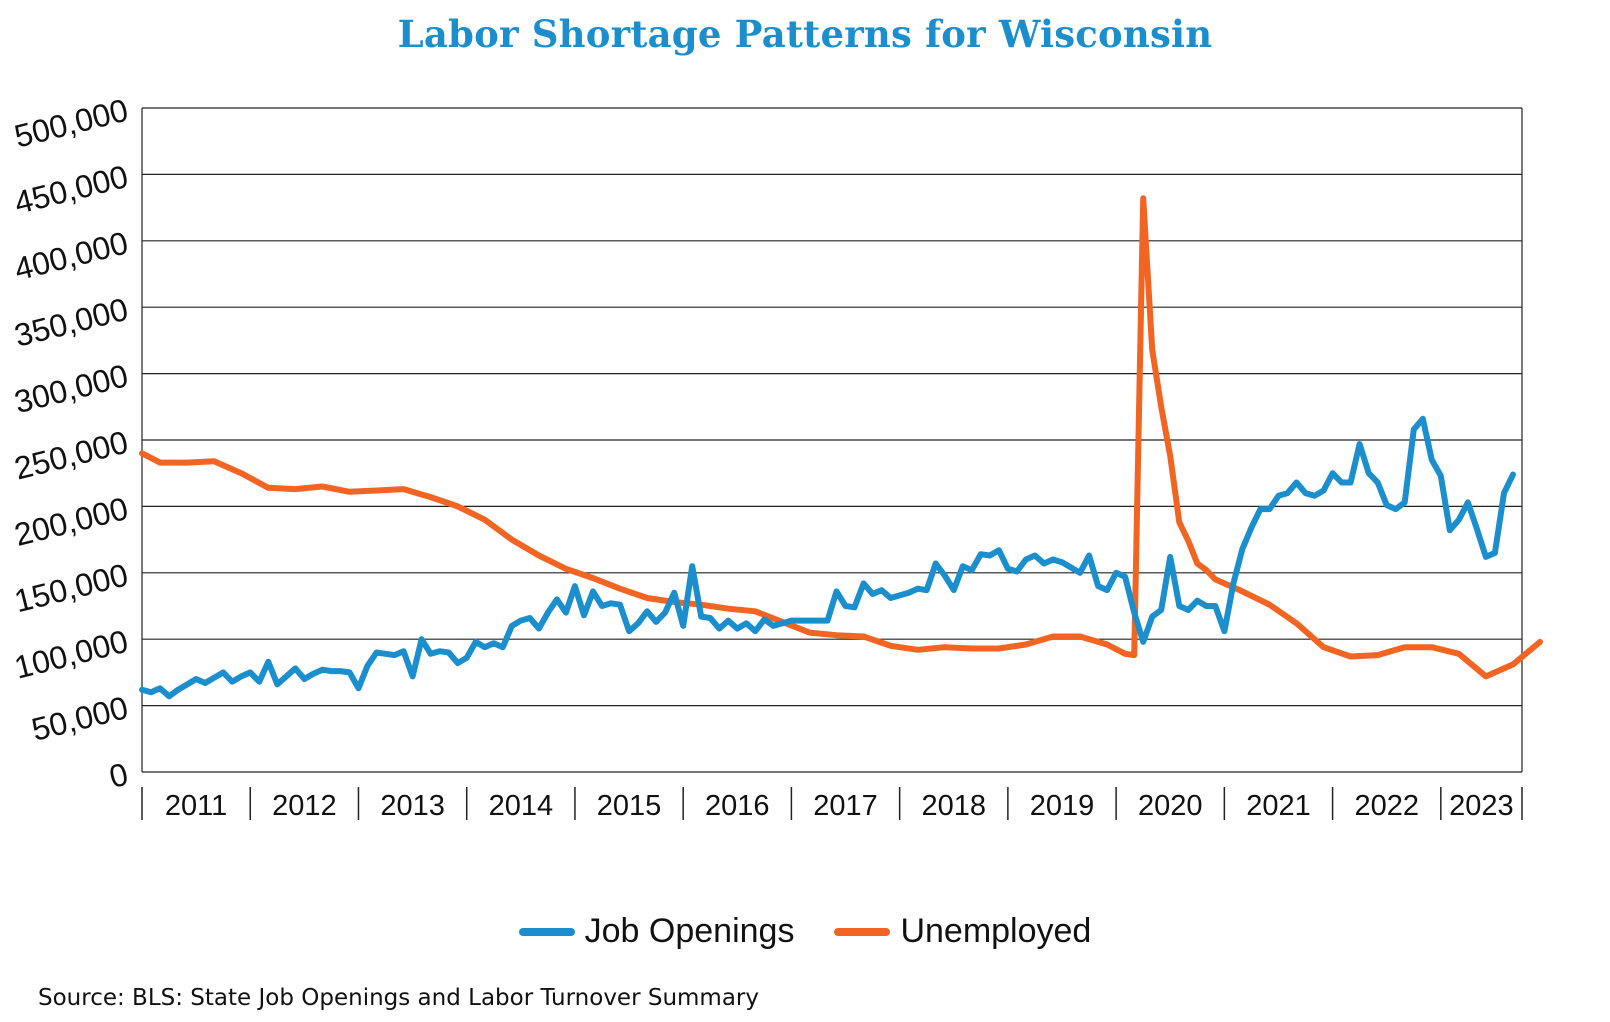  I want to click on x-tick-label: 2013, so click(412, 806).